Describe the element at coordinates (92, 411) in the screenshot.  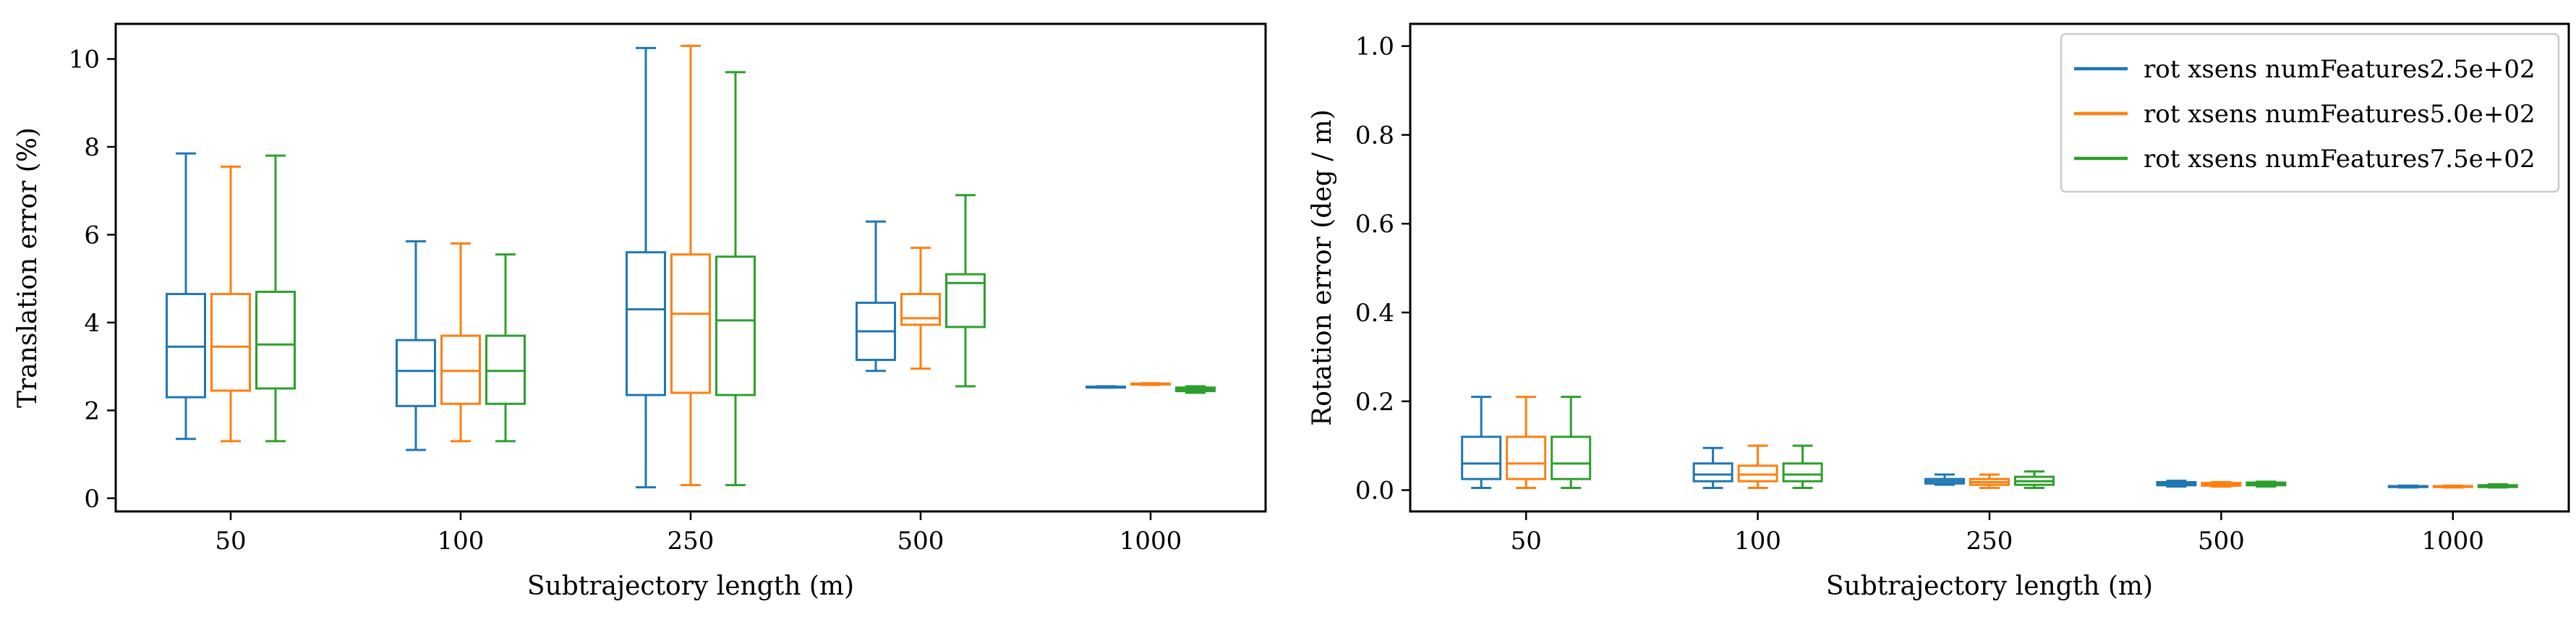
I see `y-tick-label: 2` at that location.